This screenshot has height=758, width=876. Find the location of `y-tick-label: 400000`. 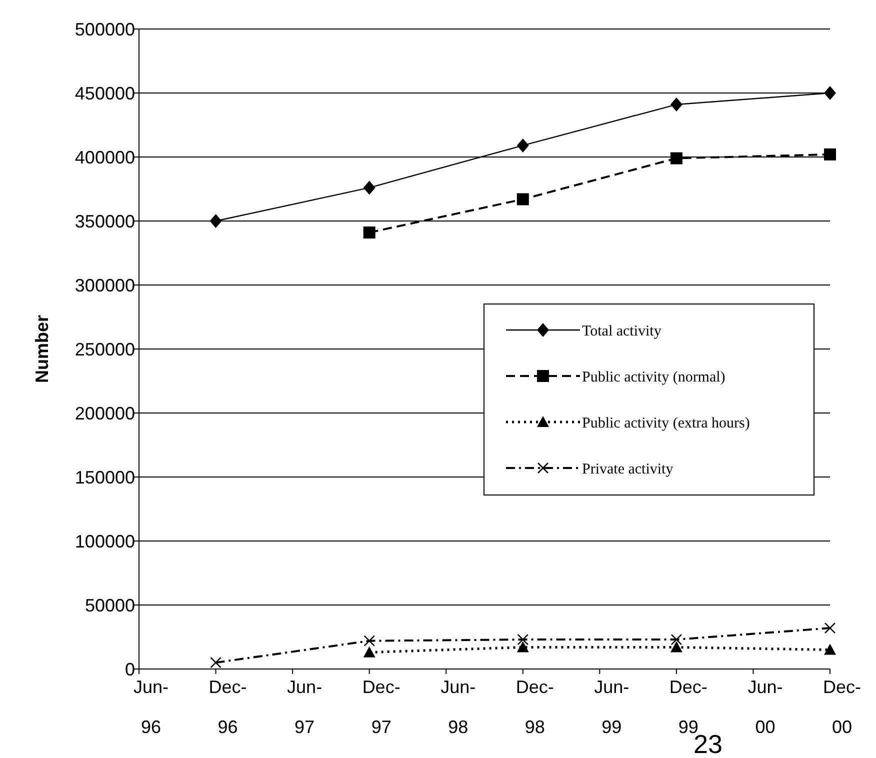

y-tick-label: 400000 is located at coordinates (104, 157).